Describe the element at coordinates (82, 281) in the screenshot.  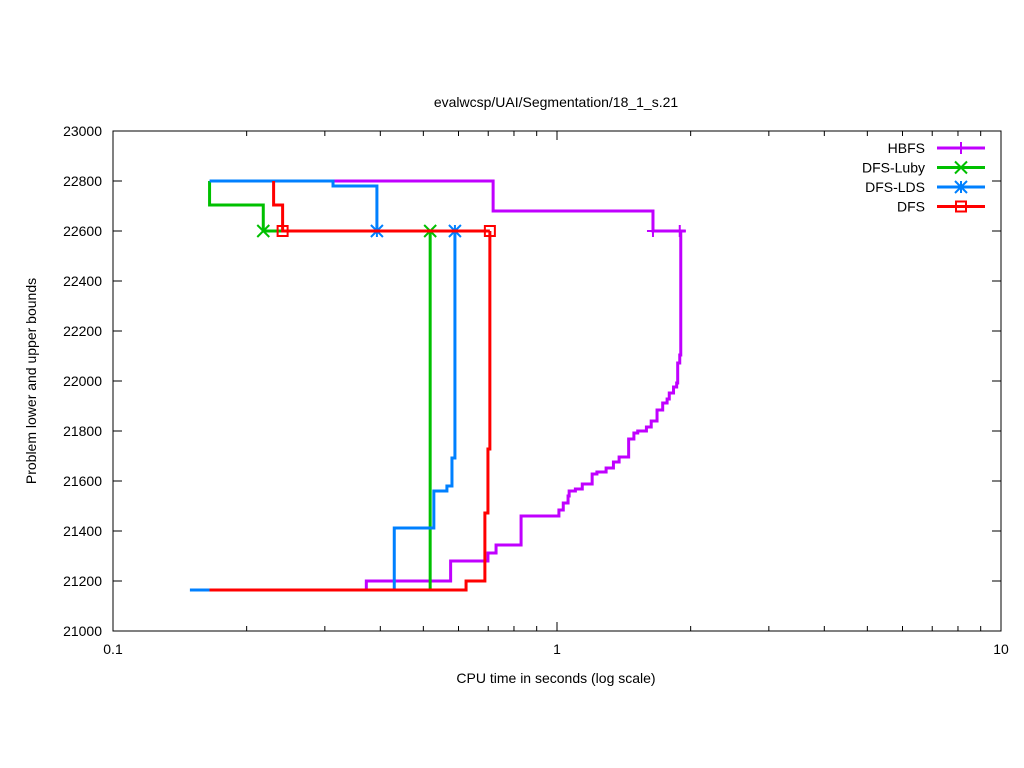
I see `y-tick-label: 22400` at that location.